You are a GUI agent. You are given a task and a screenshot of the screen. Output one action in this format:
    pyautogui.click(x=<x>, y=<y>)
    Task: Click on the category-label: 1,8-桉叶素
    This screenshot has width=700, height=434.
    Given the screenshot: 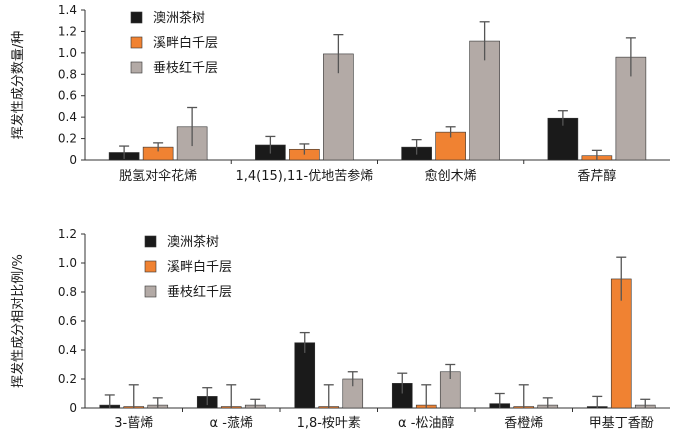 What is the action you would take?
    pyautogui.click(x=329, y=423)
    